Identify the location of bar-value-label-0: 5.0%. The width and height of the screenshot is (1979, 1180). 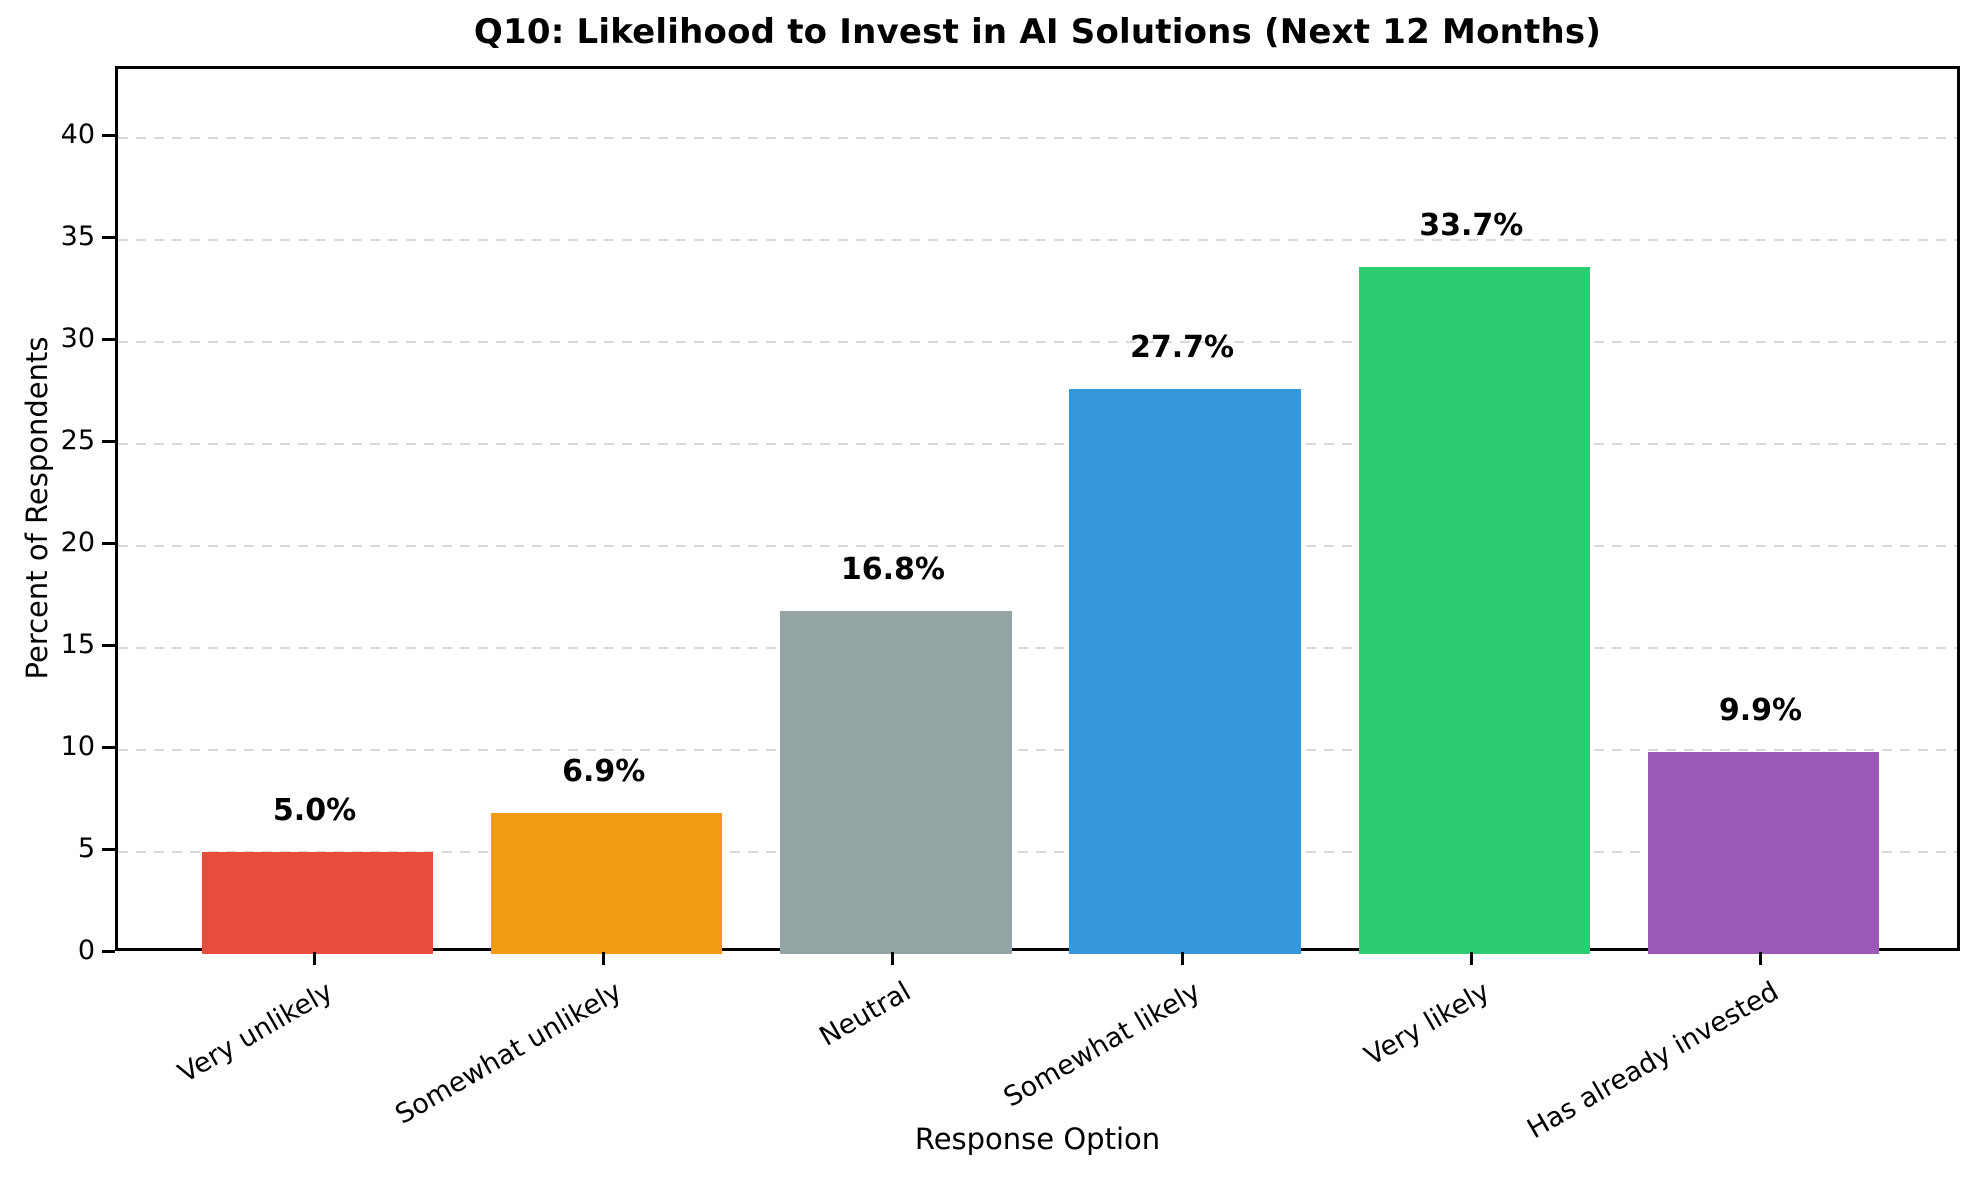
(314, 811).